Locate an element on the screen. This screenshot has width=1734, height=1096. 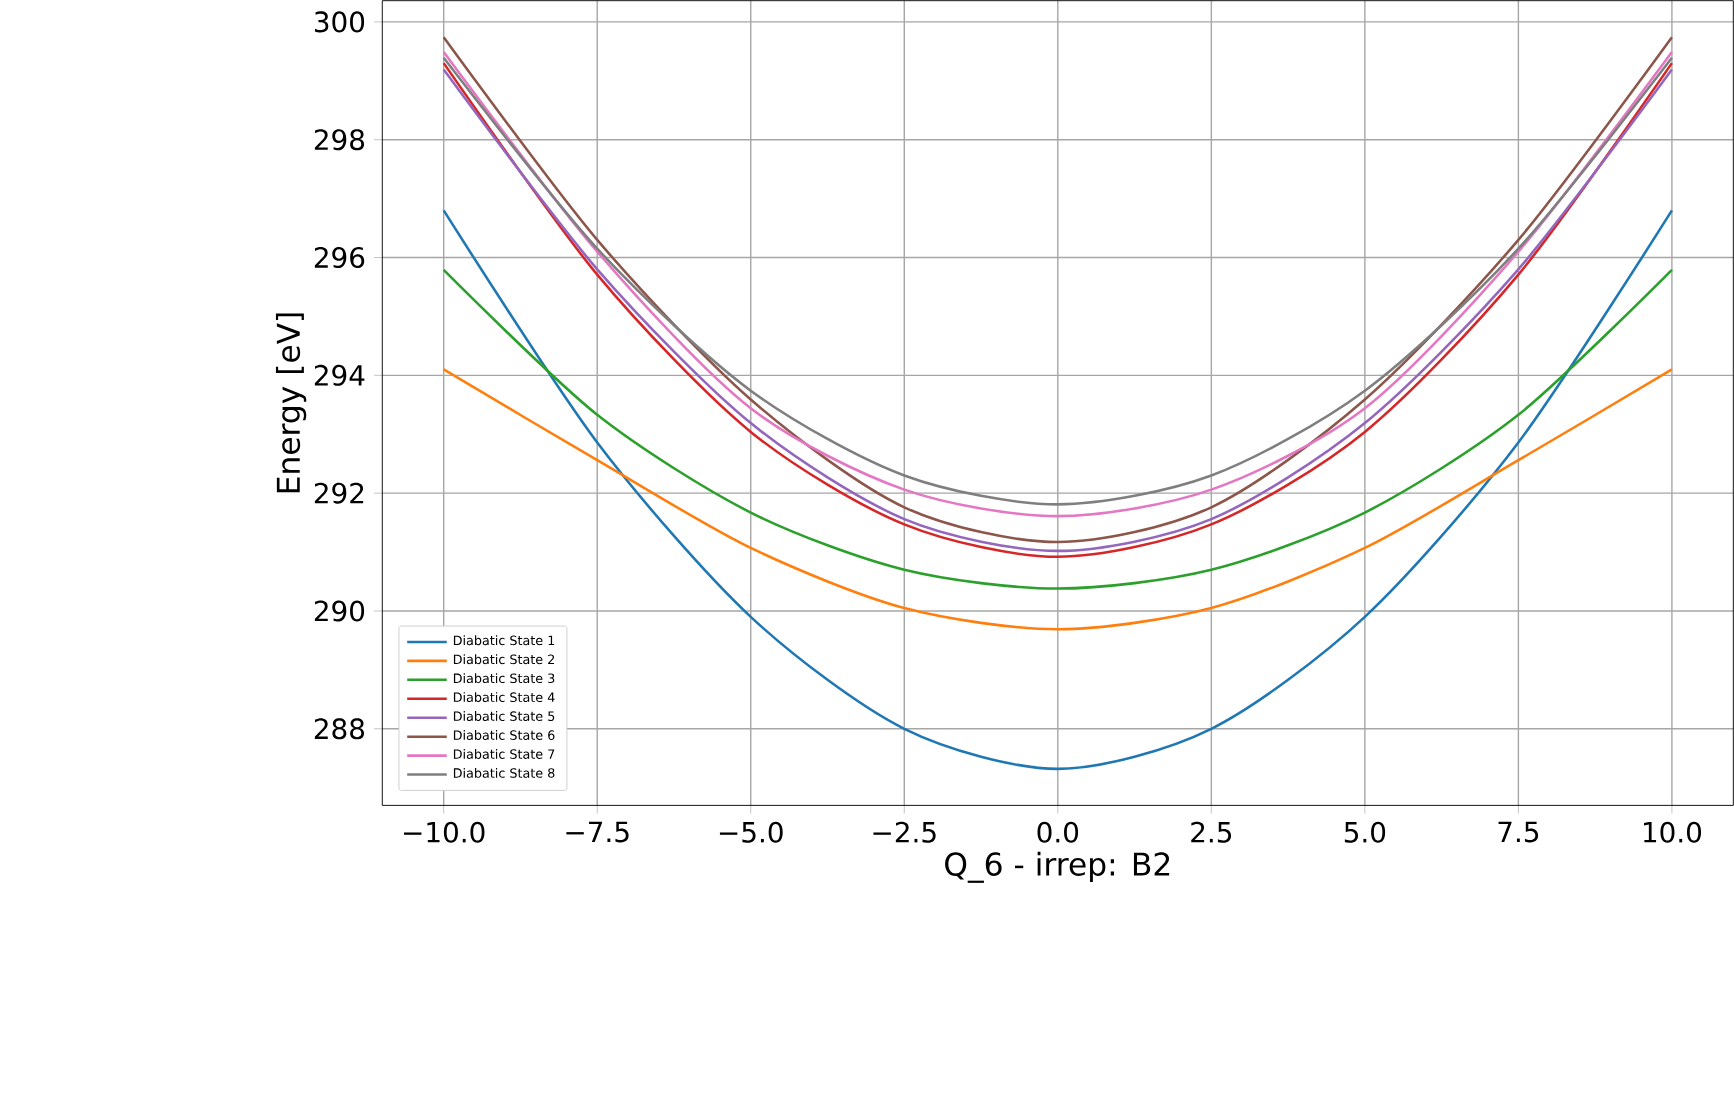
y-tick-label: 294 is located at coordinates (339, 375).